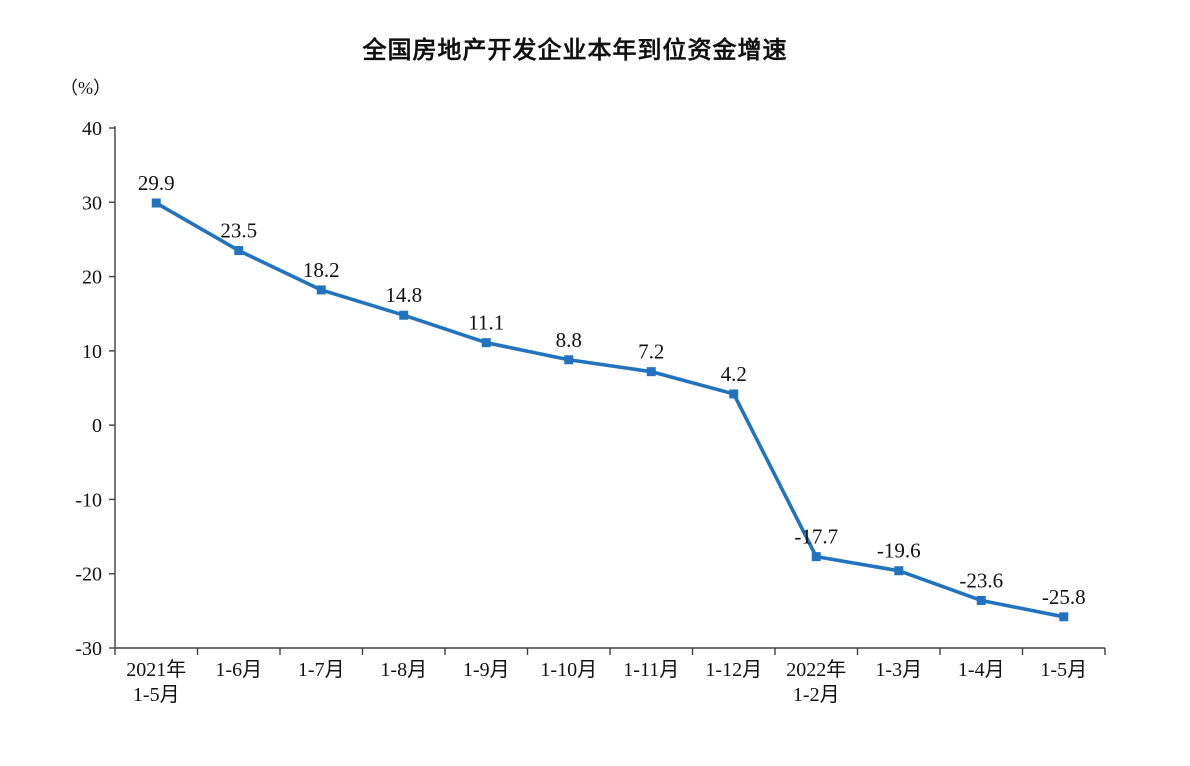 This screenshot has height=766, width=1190. I want to click on x-tick-label: 1-7月, so click(321, 670).